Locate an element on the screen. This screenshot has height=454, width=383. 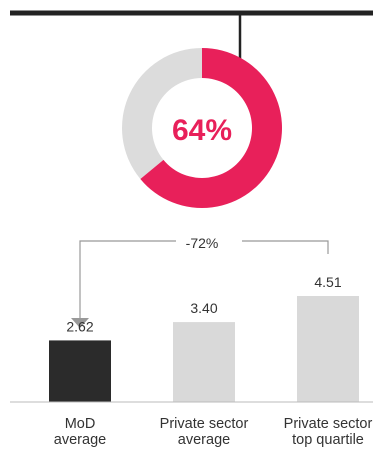
donut-chart: 64% is located at coordinates (202, 128).